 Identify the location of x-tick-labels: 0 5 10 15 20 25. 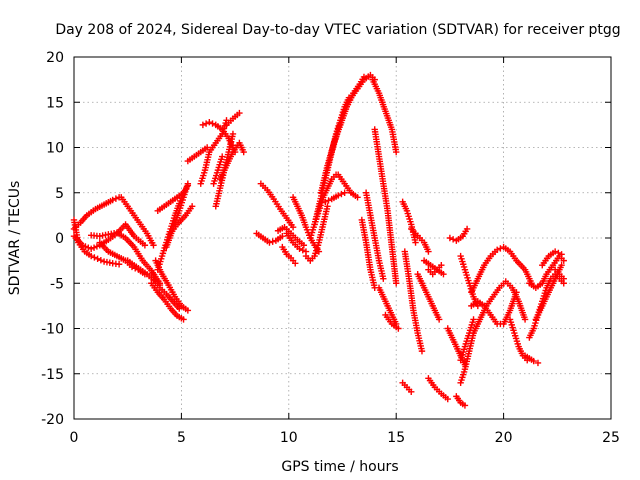
(345, 438).